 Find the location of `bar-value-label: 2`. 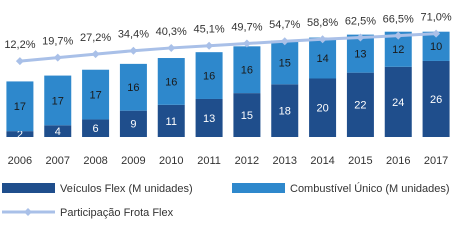

bar-value-label: 2 is located at coordinates (20, 135).